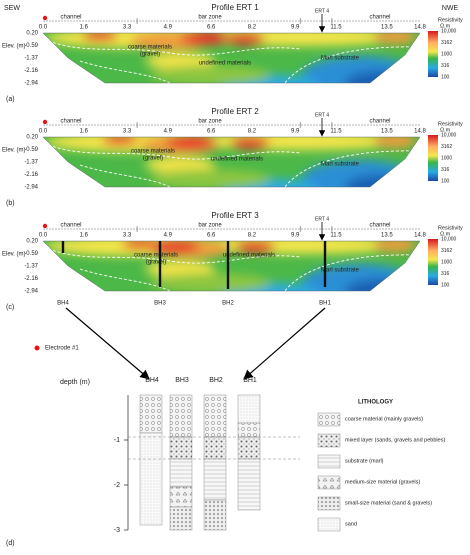 The height and width of the screenshot is (555, 470). What do you see at coordinates (62, 349) in the screenshot?
I see `electrode-label: Electrode #1` at bounding box center [62, 349].